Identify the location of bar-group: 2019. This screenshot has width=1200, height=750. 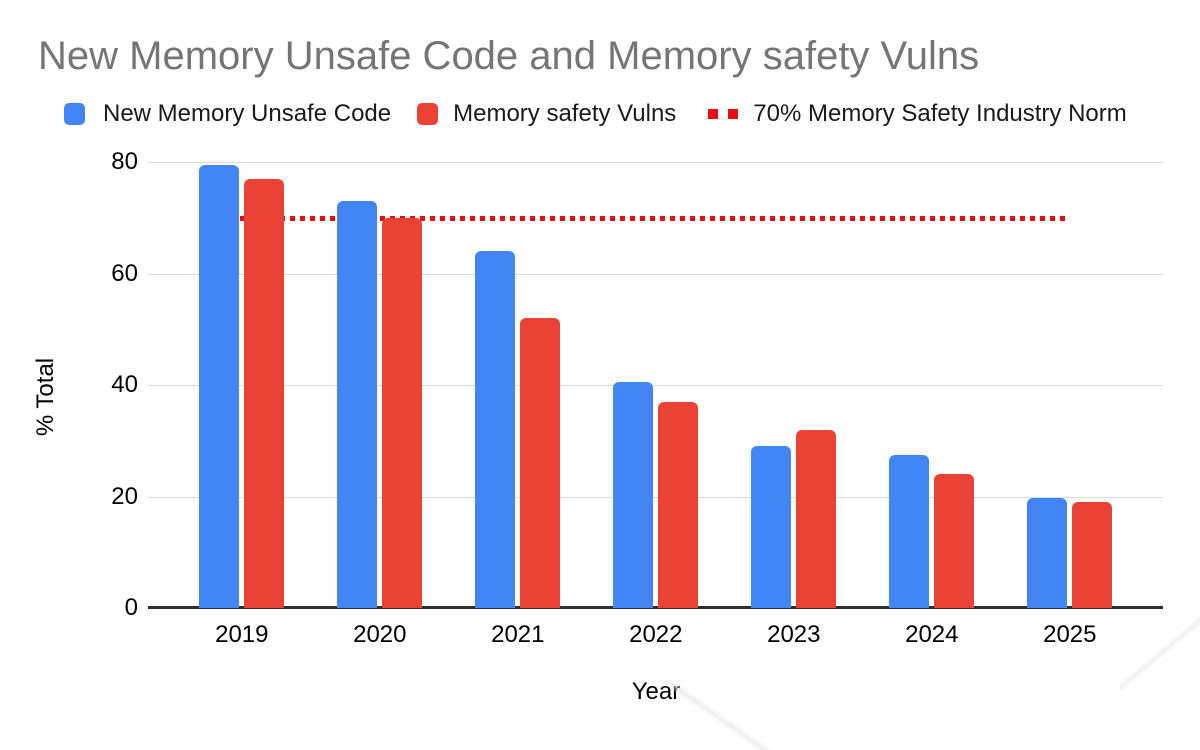
(242, 405).